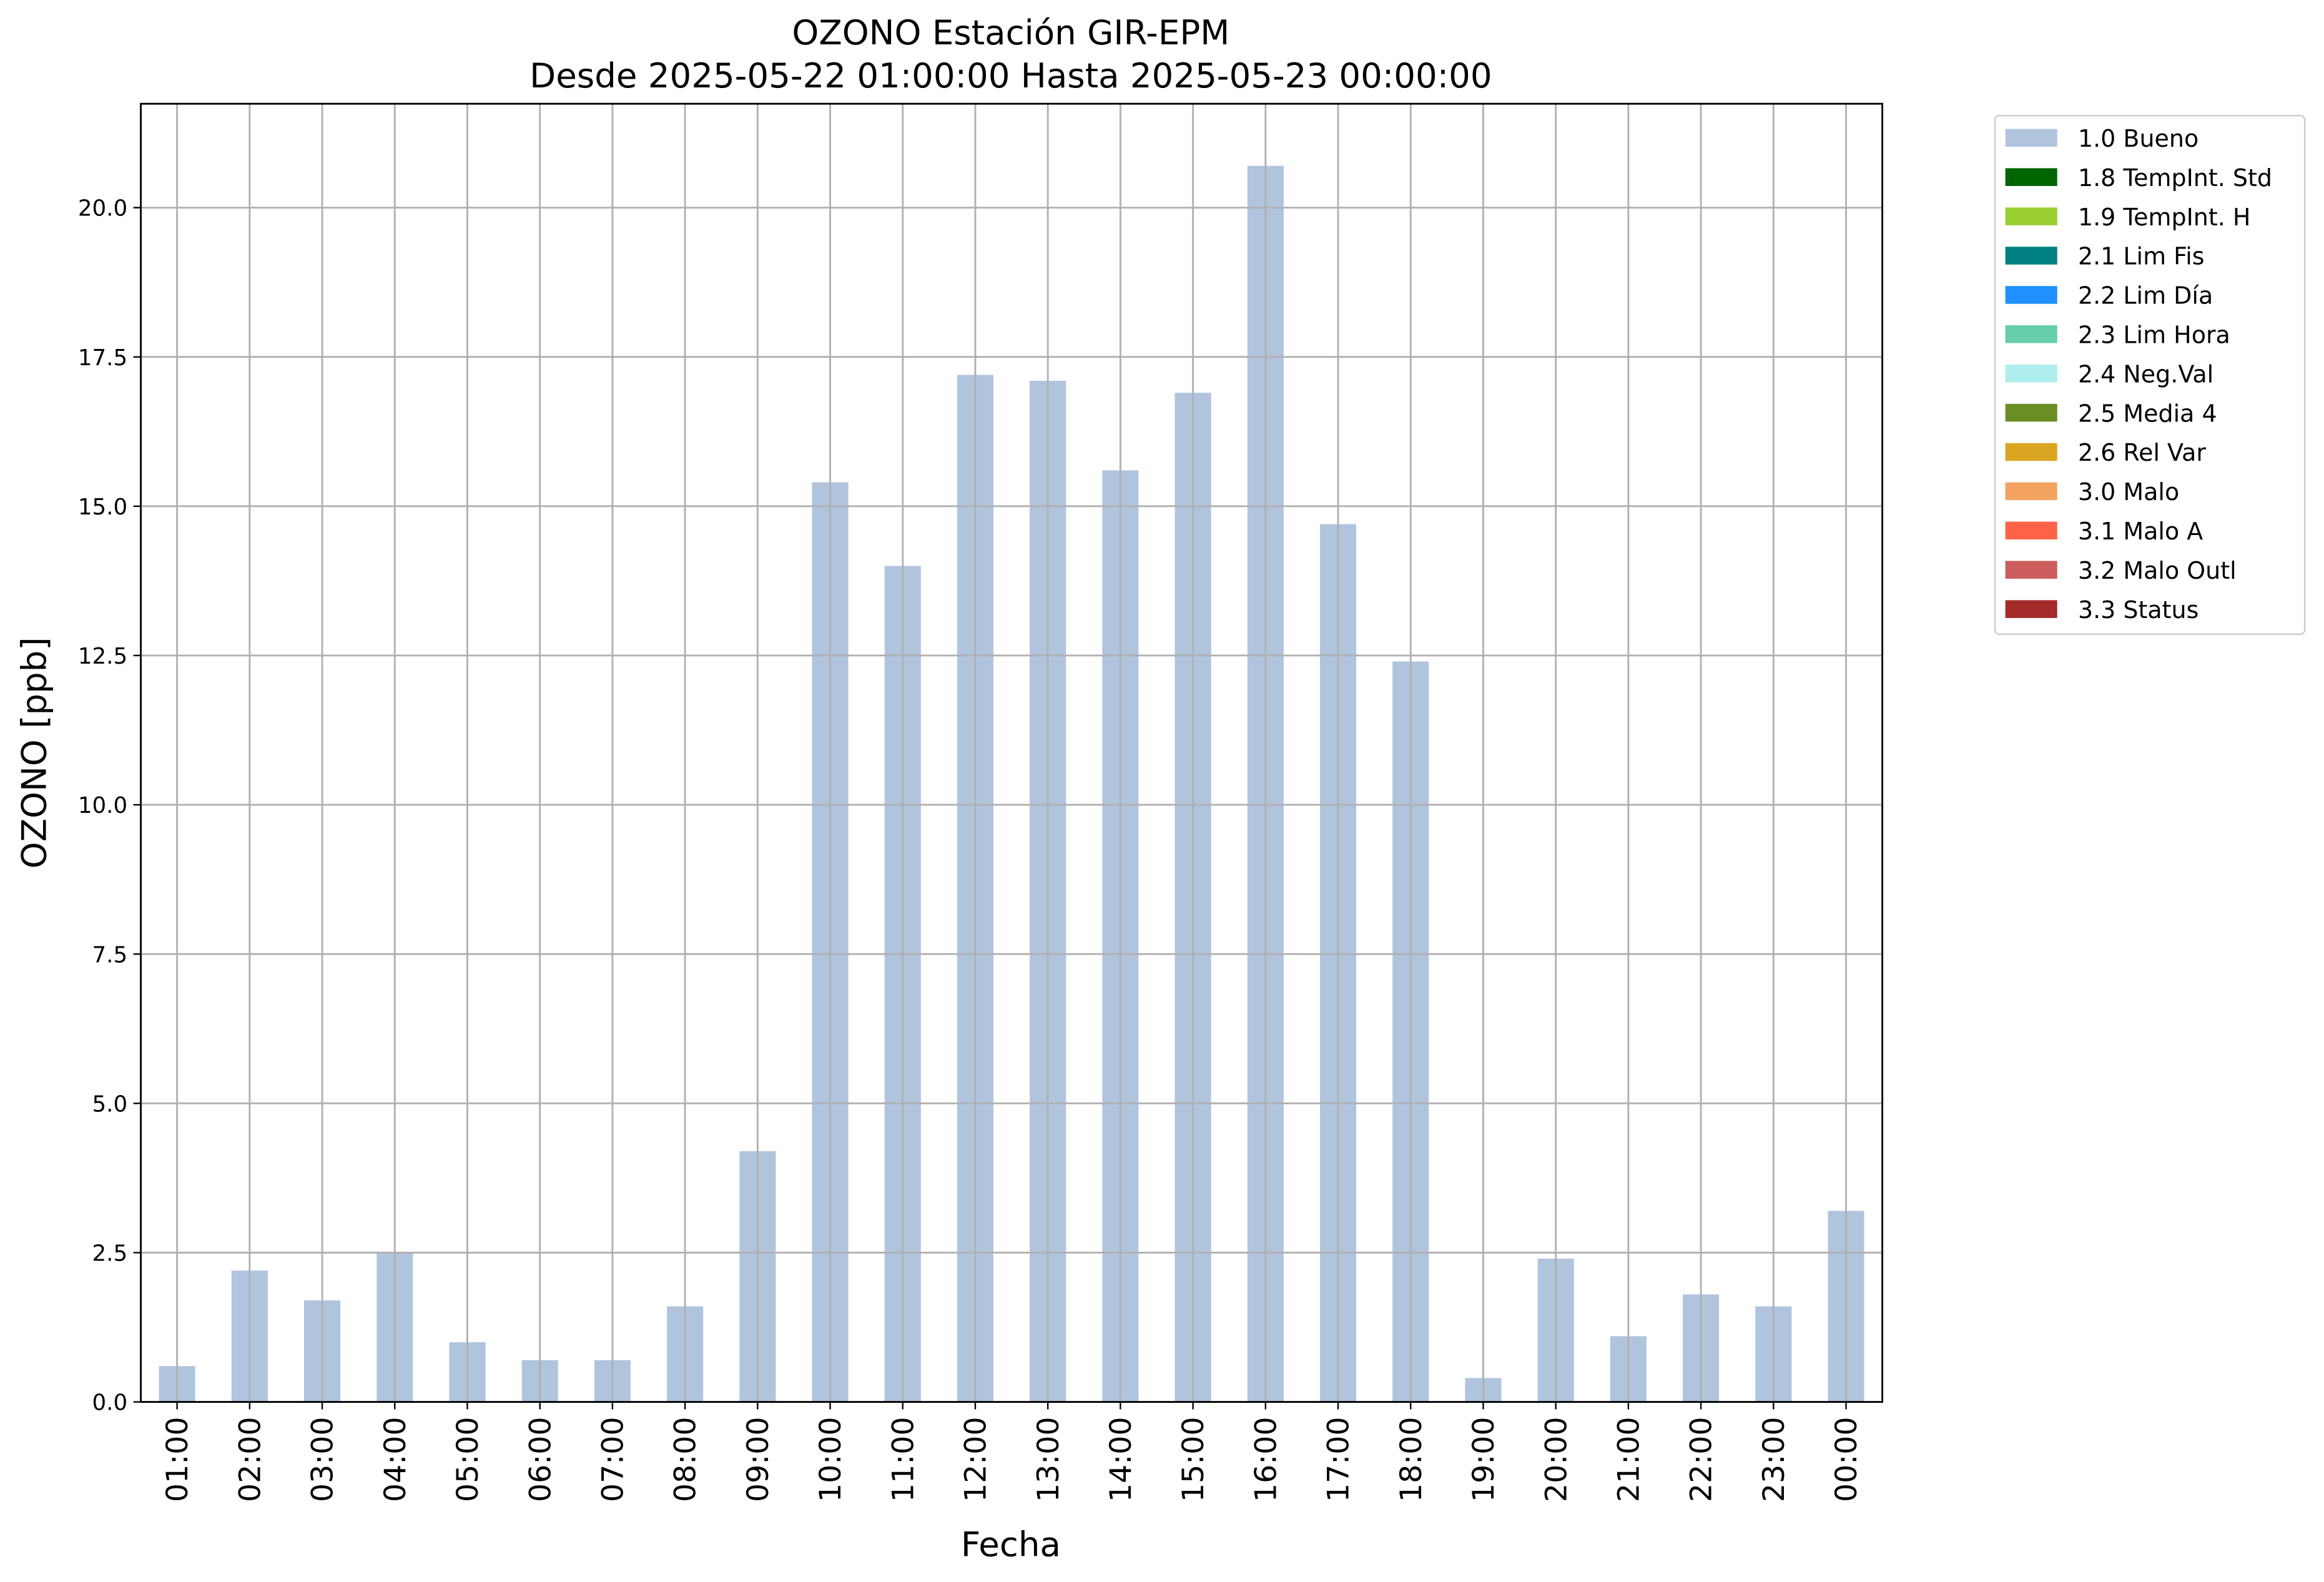  I want to click on x-tick-label: 16:00, so click(1266, 1459).